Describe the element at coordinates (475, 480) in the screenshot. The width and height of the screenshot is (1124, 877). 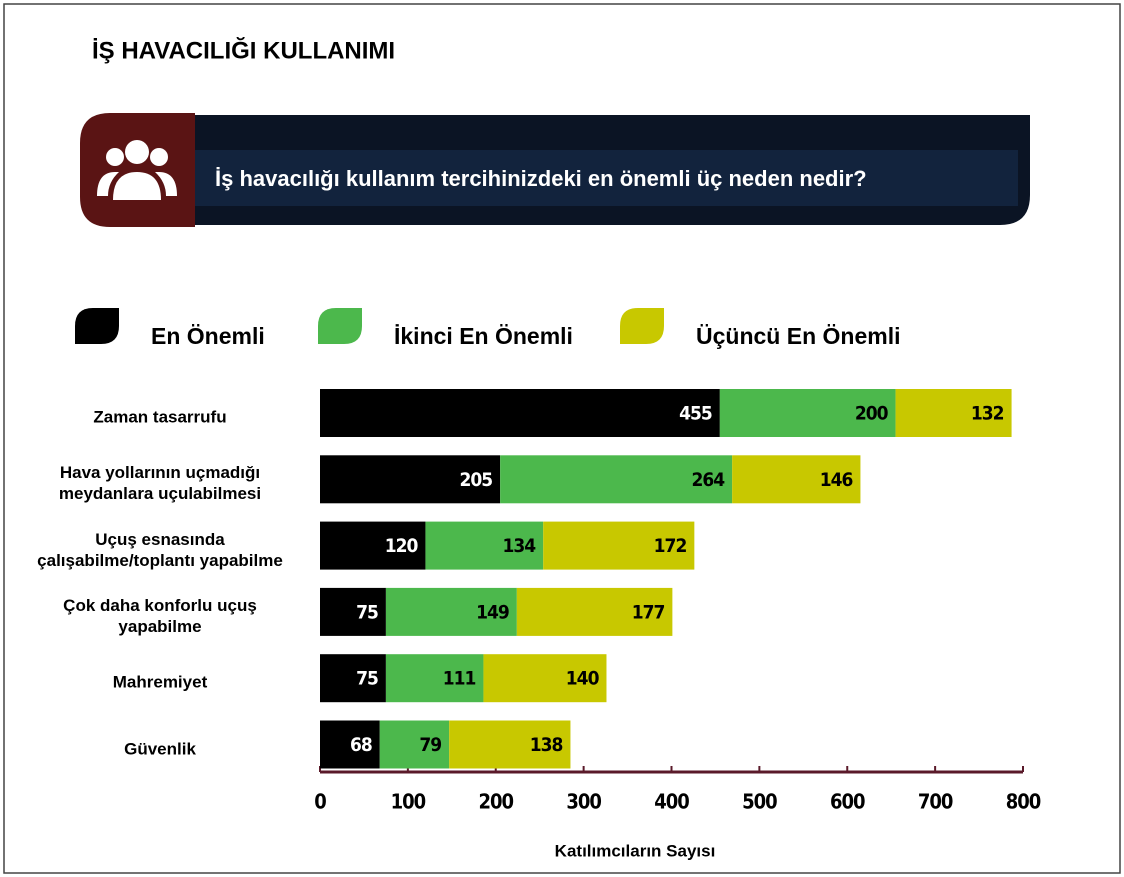
I see `data-label: 205` at that location.